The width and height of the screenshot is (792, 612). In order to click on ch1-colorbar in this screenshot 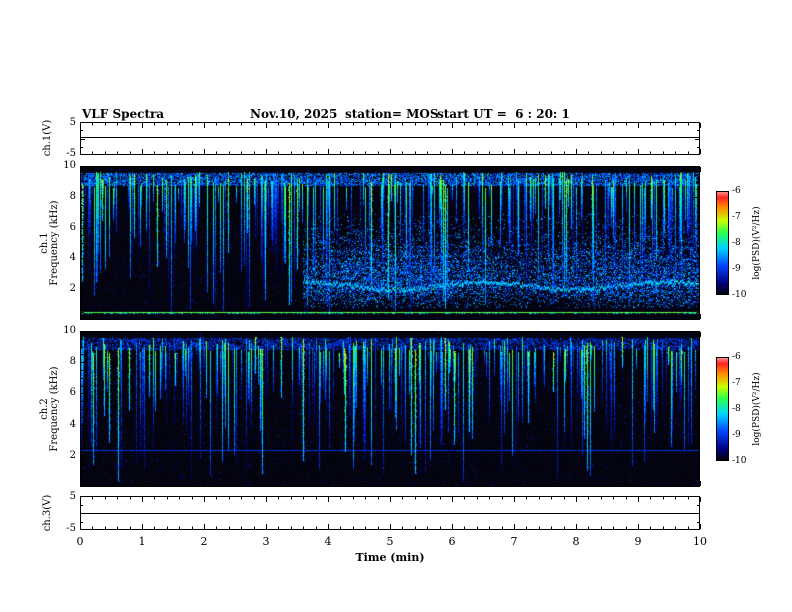, I will do `click(722, 243)`.